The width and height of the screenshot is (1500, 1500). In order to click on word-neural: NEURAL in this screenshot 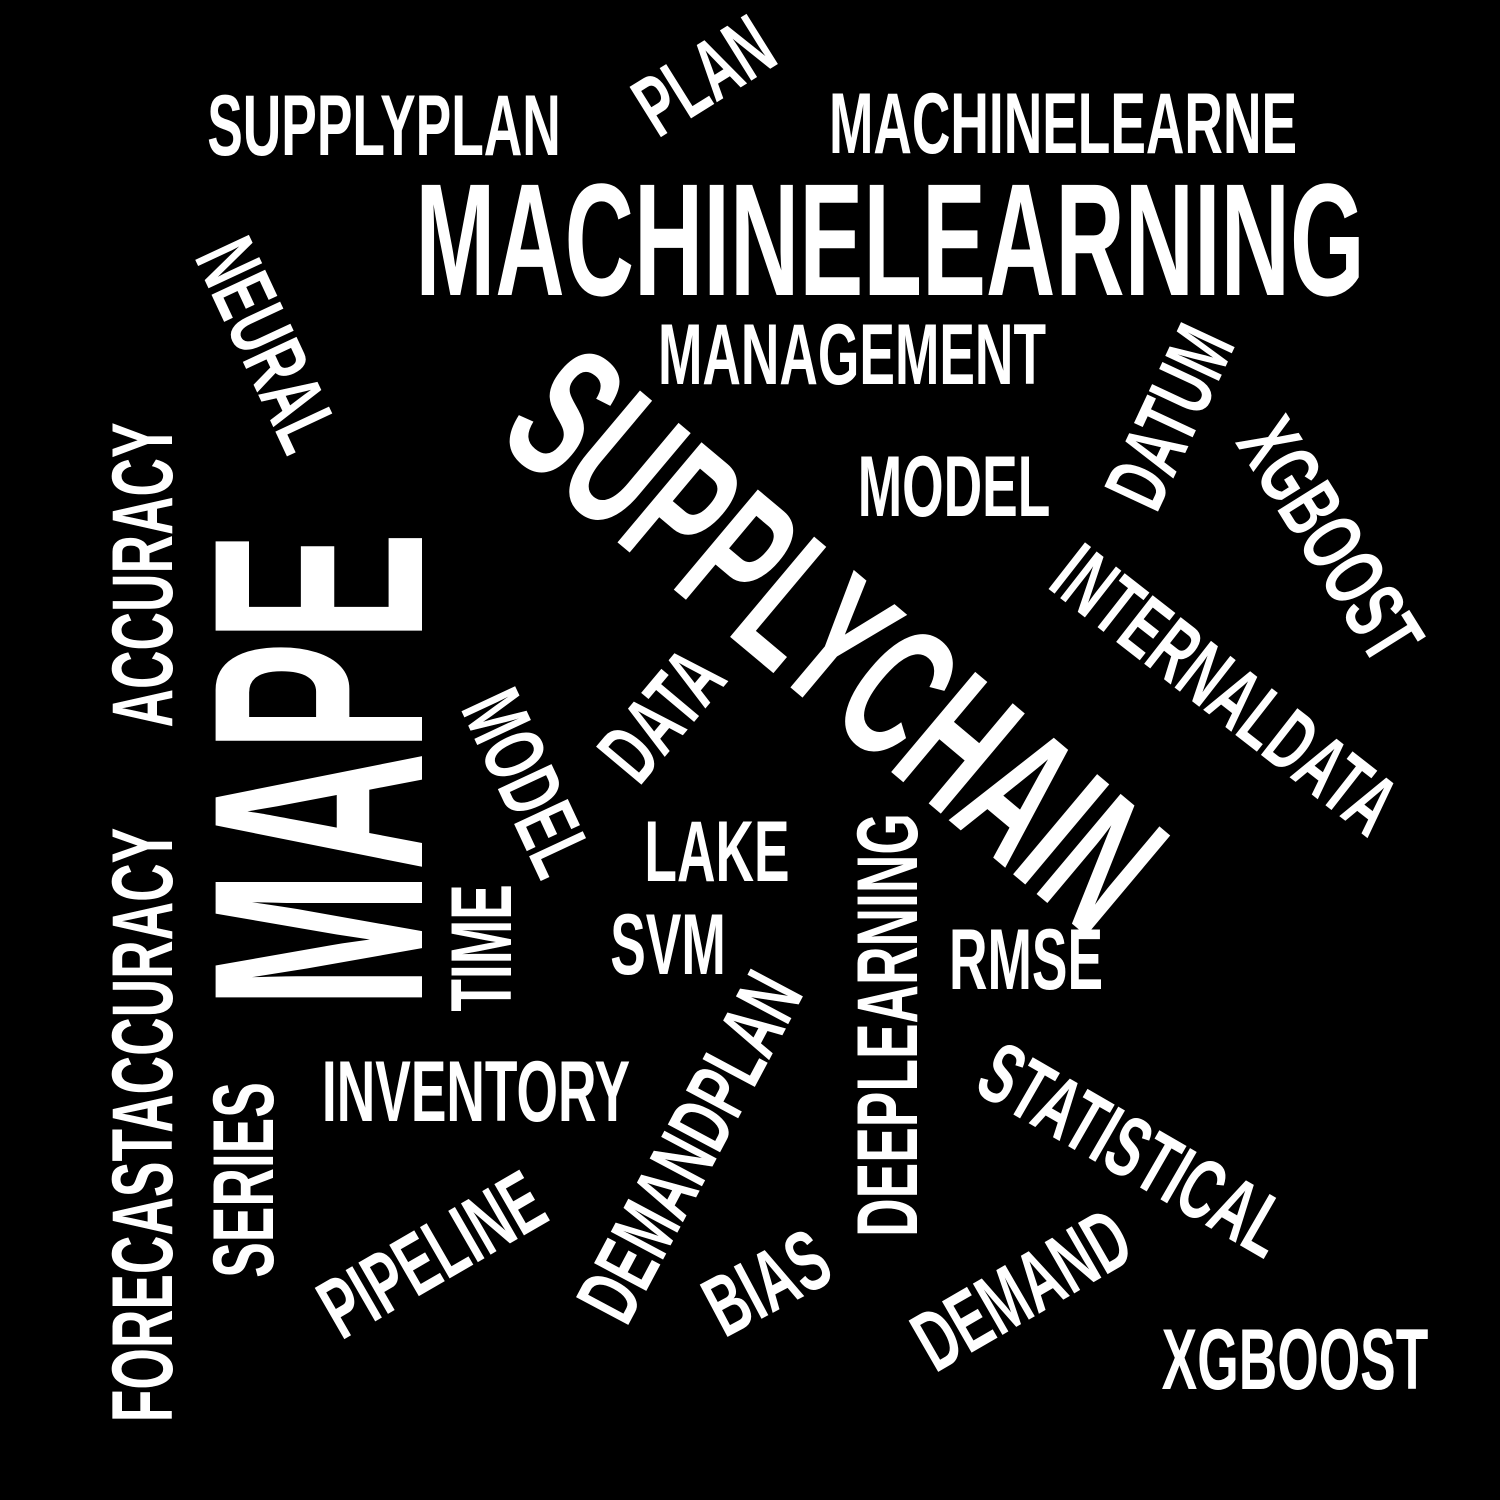, I will do `click(267, 345)`.